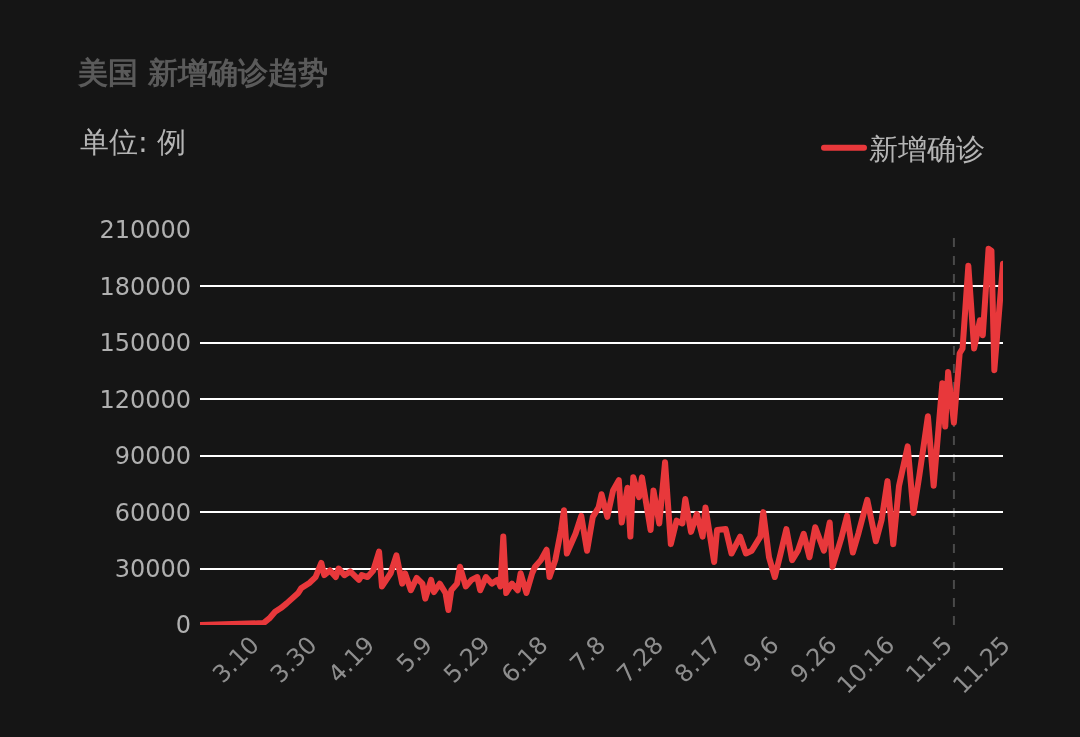  I want to click on y-tick-label: 210000, so click(145, 230).